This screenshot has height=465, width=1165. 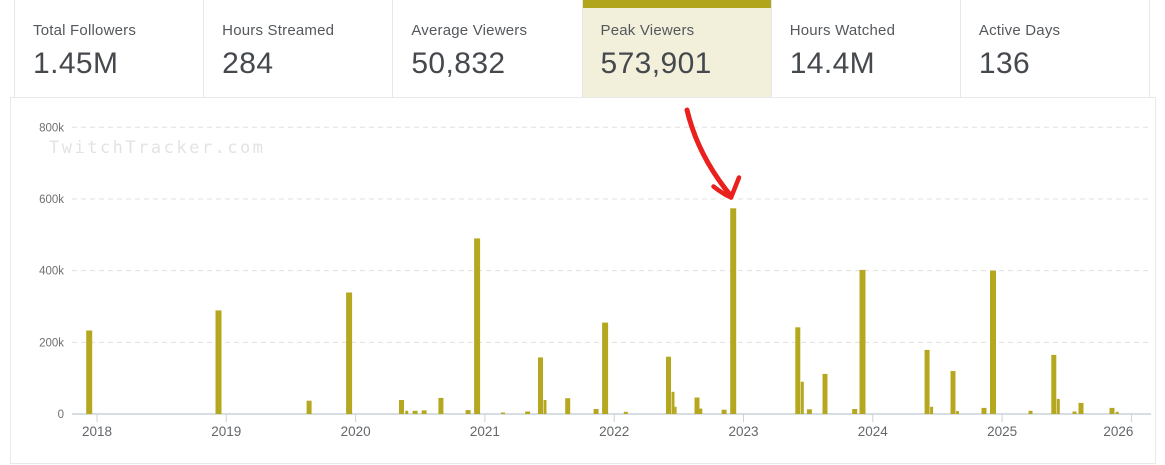 What do you see at coordinates (85, 30) in the screenshot?
I see `stat-label: Total Followers` at bounding box center [85, 30].